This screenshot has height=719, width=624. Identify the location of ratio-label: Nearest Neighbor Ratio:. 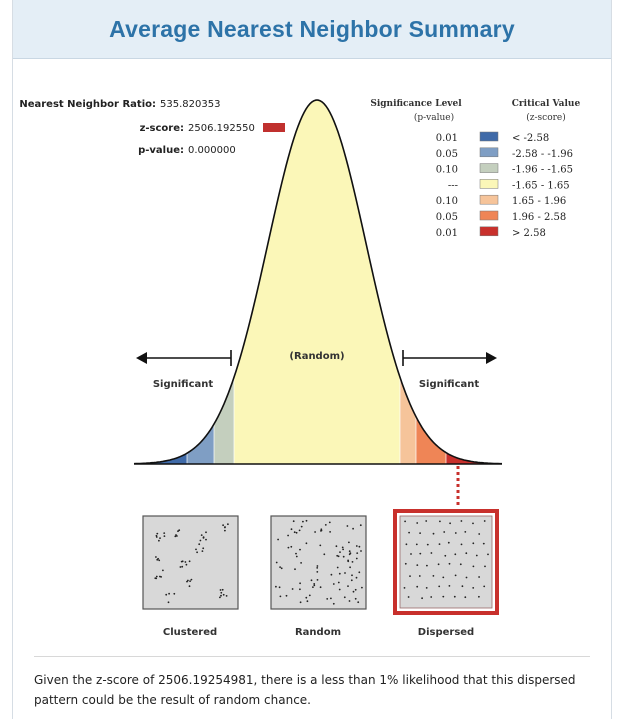
(87, 104).